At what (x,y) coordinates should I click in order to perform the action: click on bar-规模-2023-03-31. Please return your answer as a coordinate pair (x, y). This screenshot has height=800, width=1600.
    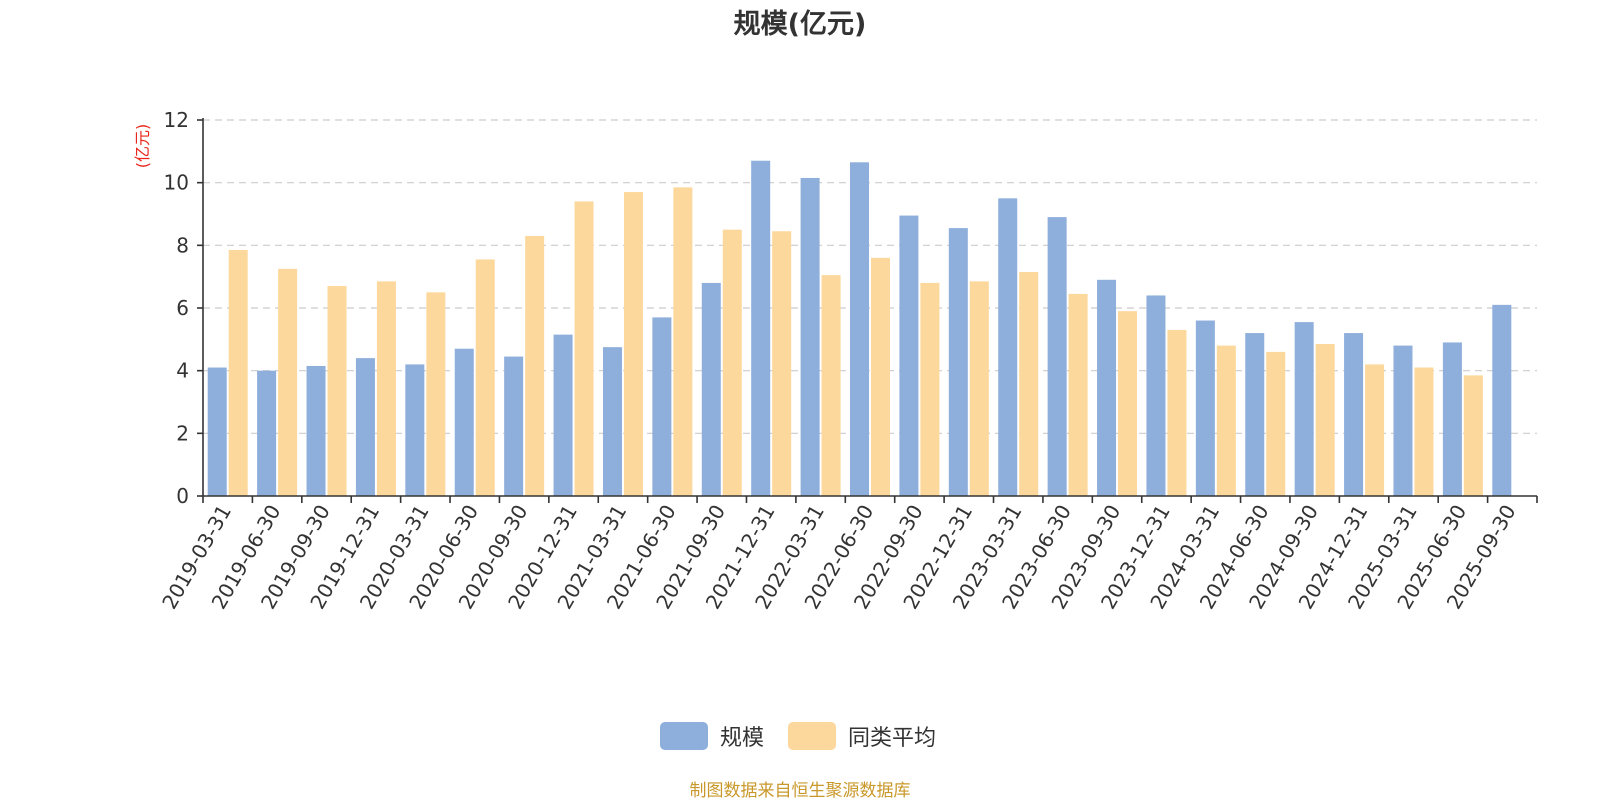
    Looking at the image, I should click on (1008, 347).